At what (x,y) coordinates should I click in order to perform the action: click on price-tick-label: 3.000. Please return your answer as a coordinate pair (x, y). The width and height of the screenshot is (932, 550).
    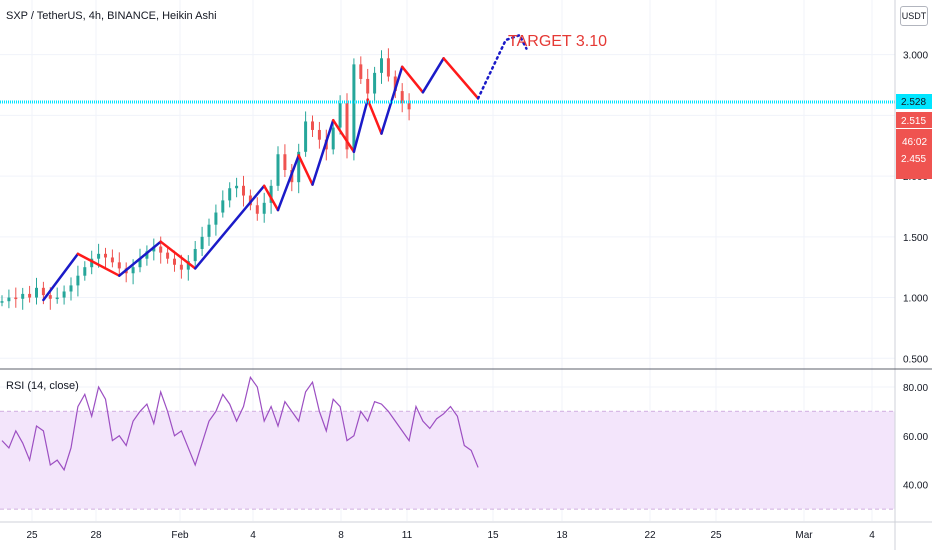
    Looking at the image, I should click on (915, 56).